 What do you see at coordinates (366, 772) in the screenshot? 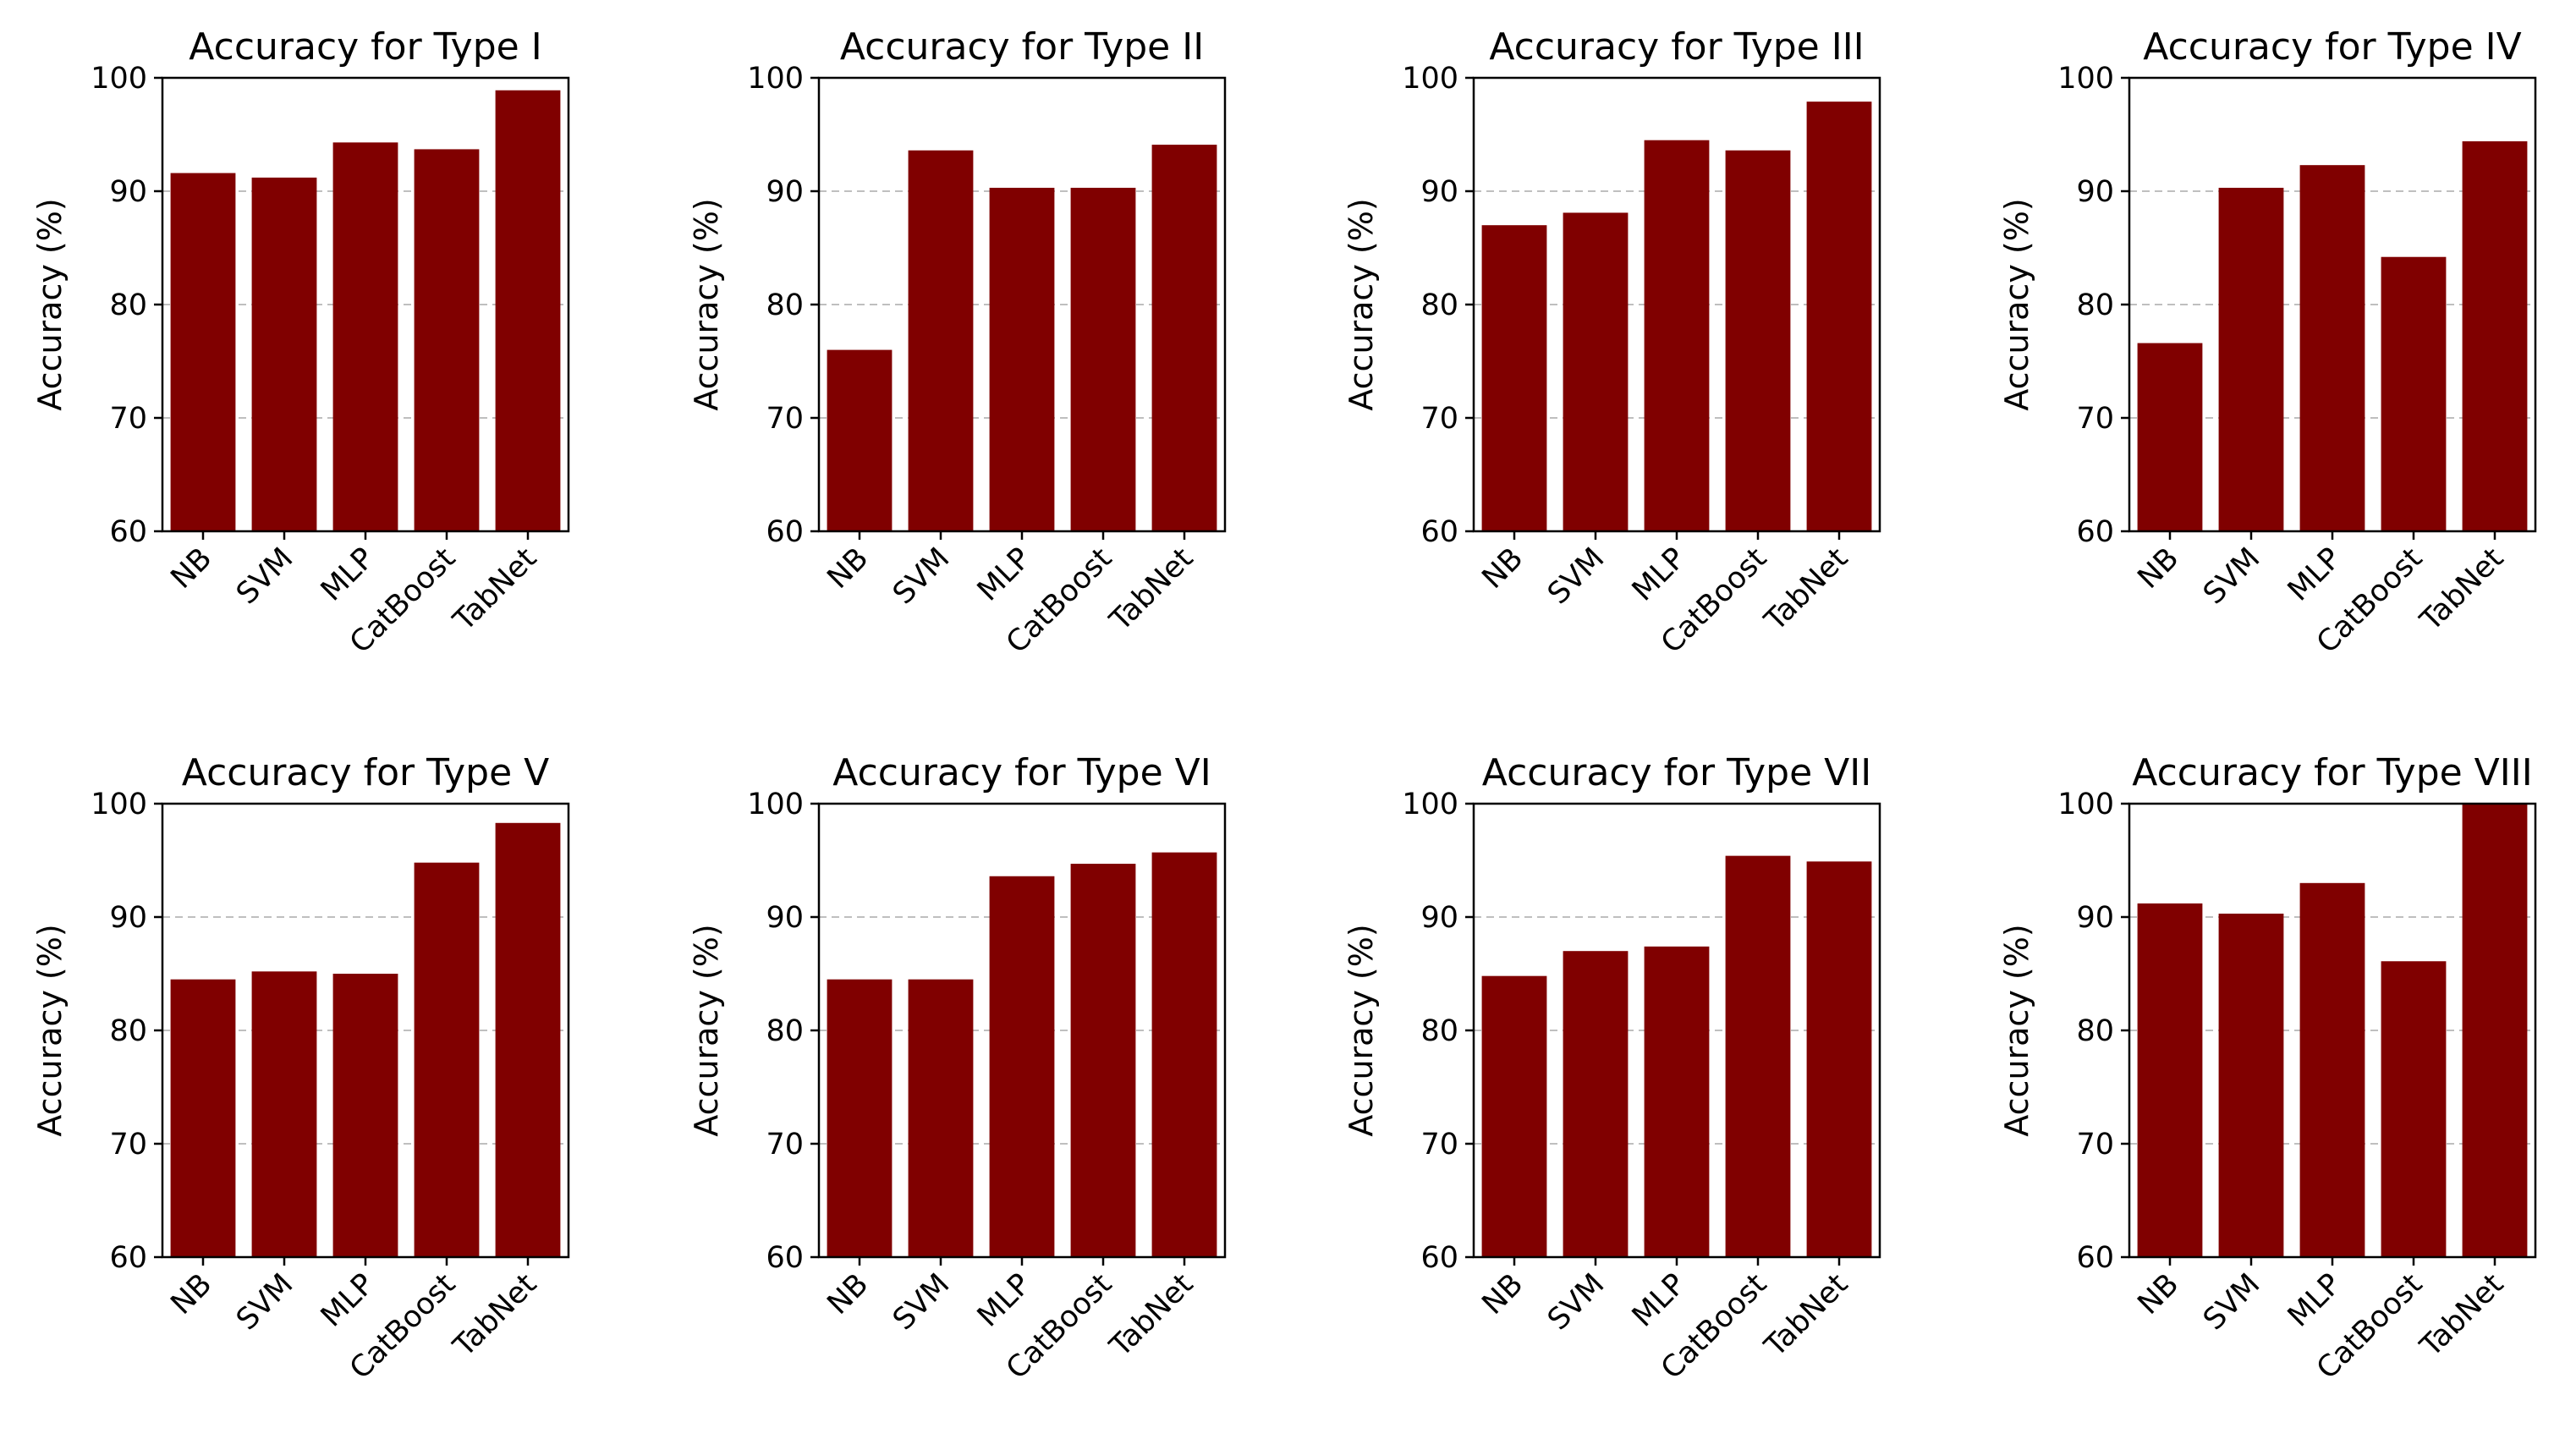
I see `subplot-title: Accuracy for Type V` at bounding box center [366, 772].